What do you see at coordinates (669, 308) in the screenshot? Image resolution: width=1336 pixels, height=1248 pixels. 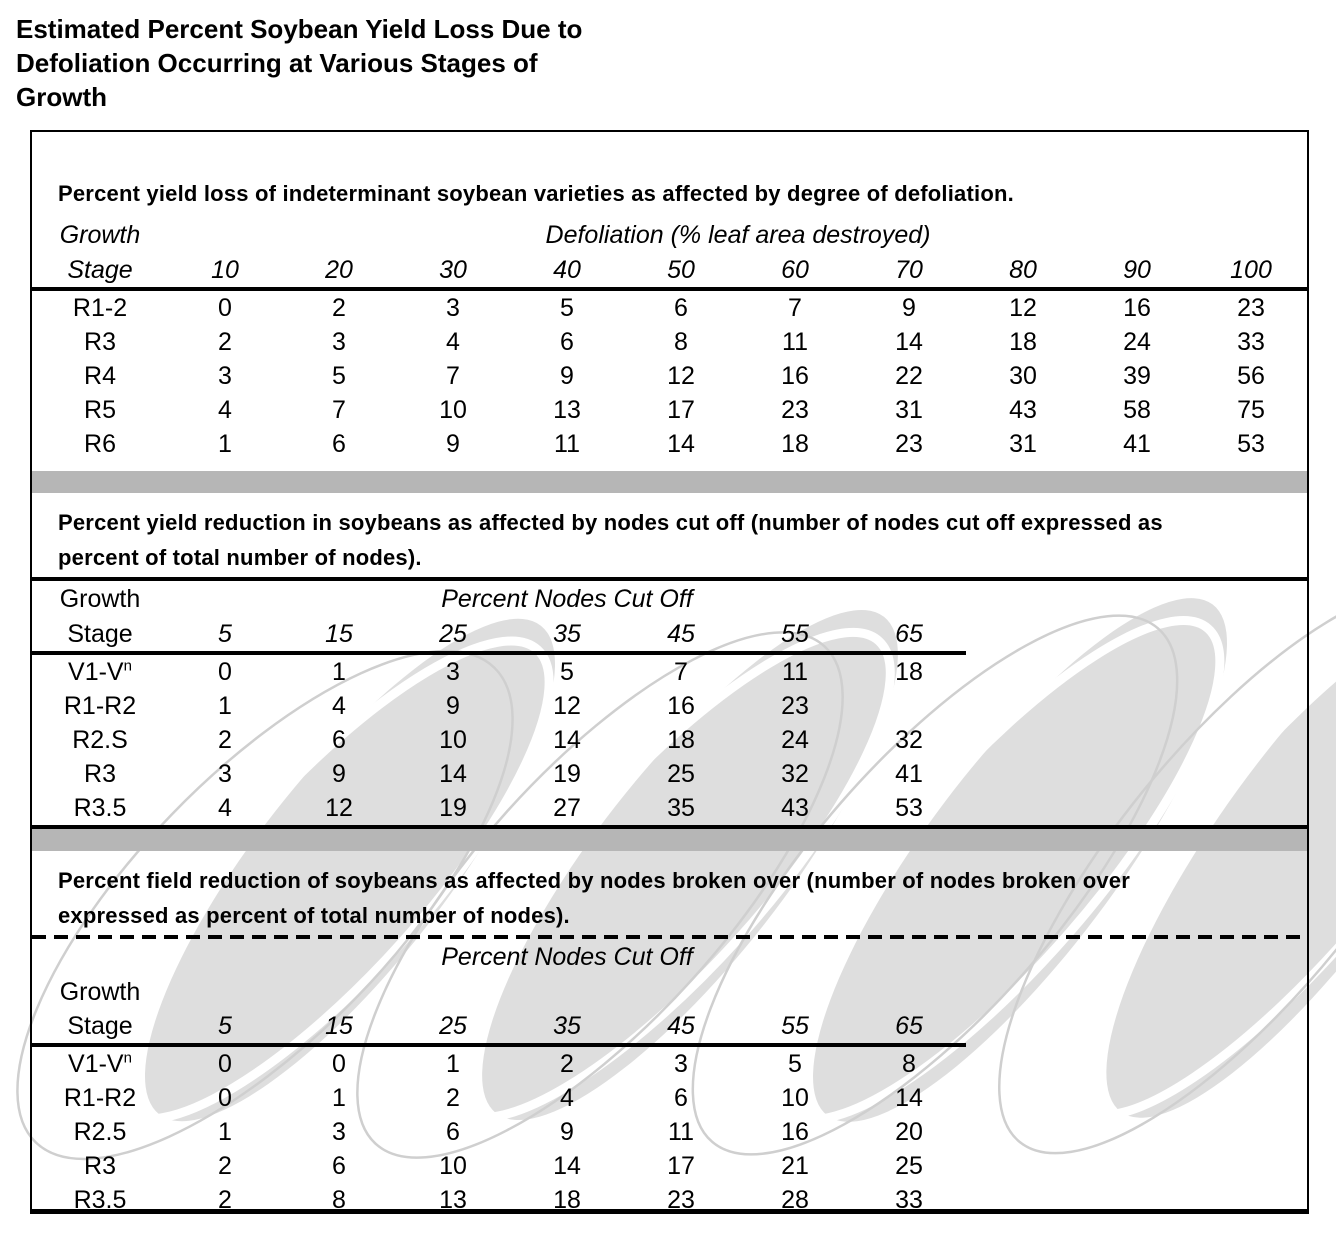 I see `table-row: R1-2 0 2 3 5 6 7 9 12 16 23` at bounding box center [669, 308].